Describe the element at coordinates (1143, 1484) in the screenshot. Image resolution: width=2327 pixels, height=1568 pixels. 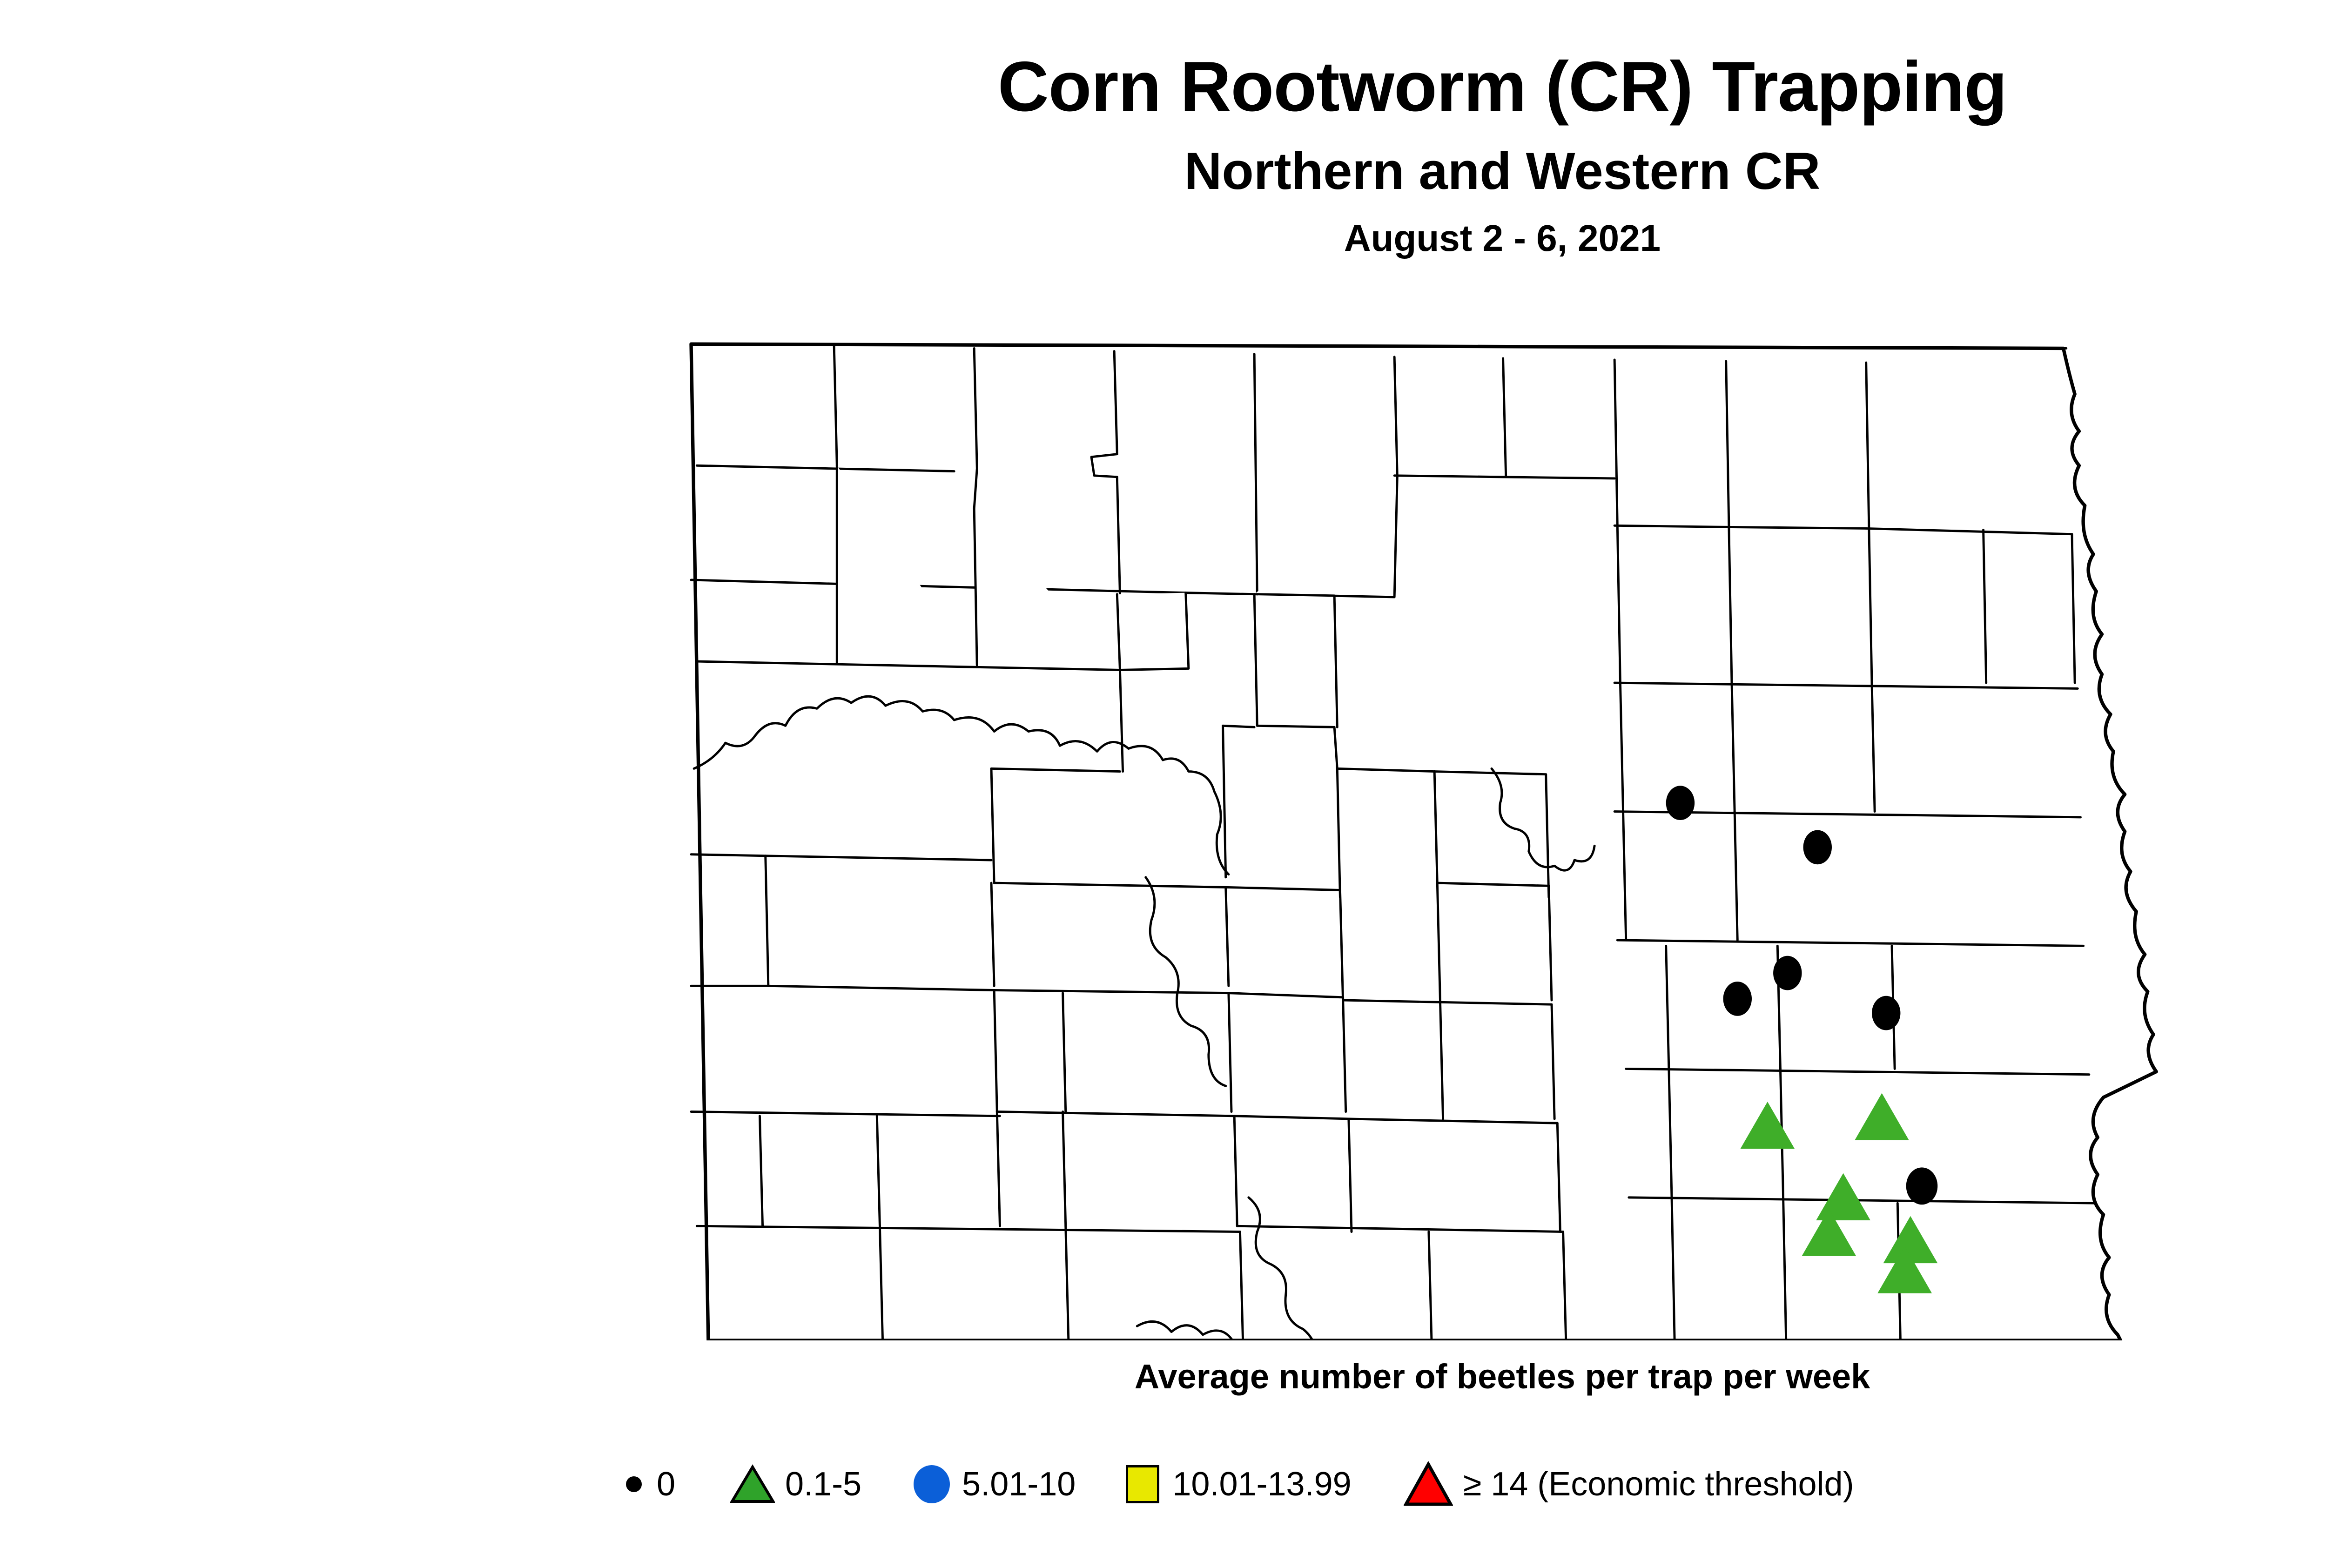
I see `legend-yellow-square-icon` at that location.